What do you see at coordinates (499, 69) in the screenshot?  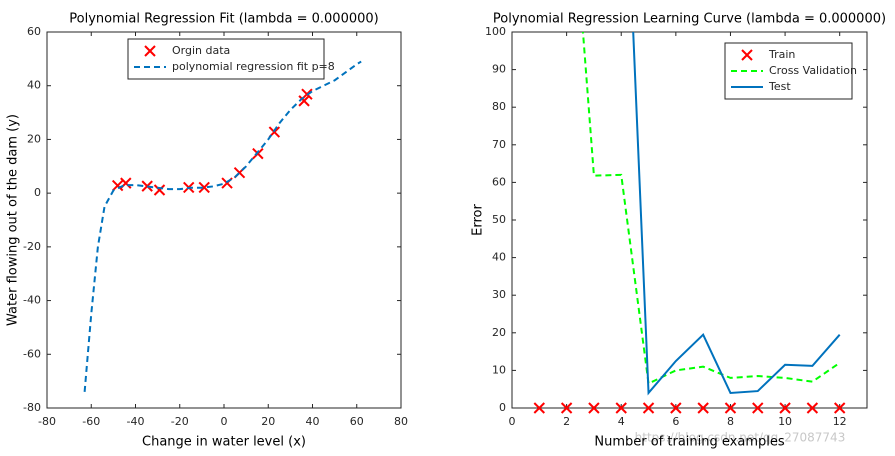 I see `y-tick-label: 90` at bounding box center [499, 69].